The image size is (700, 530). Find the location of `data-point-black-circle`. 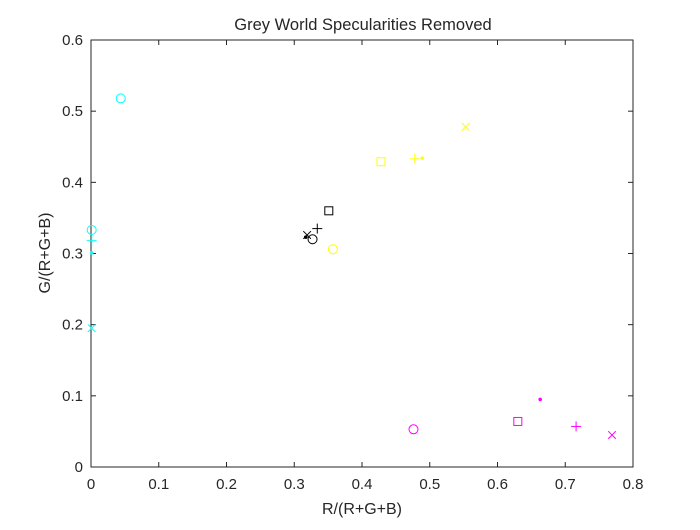

data-point-black-circle is located at coordinates (312, 239).